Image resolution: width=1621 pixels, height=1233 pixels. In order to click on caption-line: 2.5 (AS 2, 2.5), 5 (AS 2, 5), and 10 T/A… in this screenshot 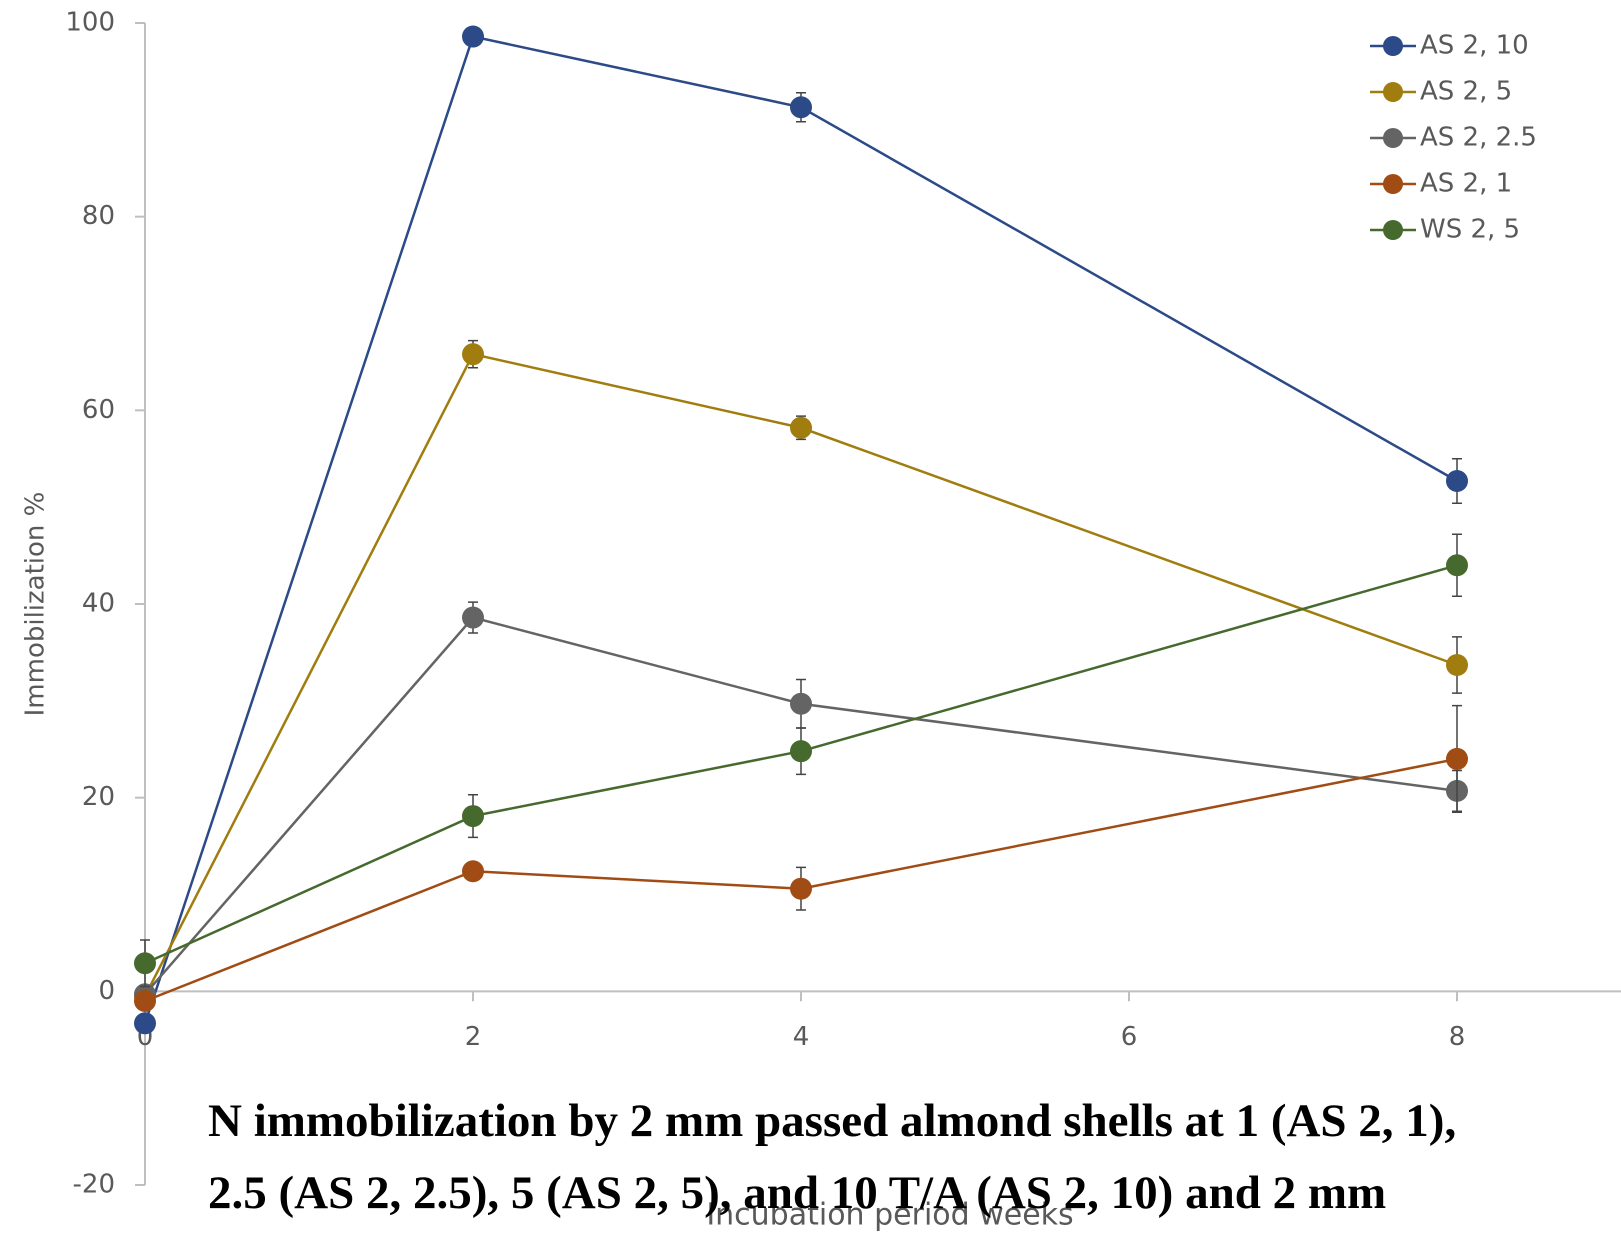, I will do `click(797, 1193)`.